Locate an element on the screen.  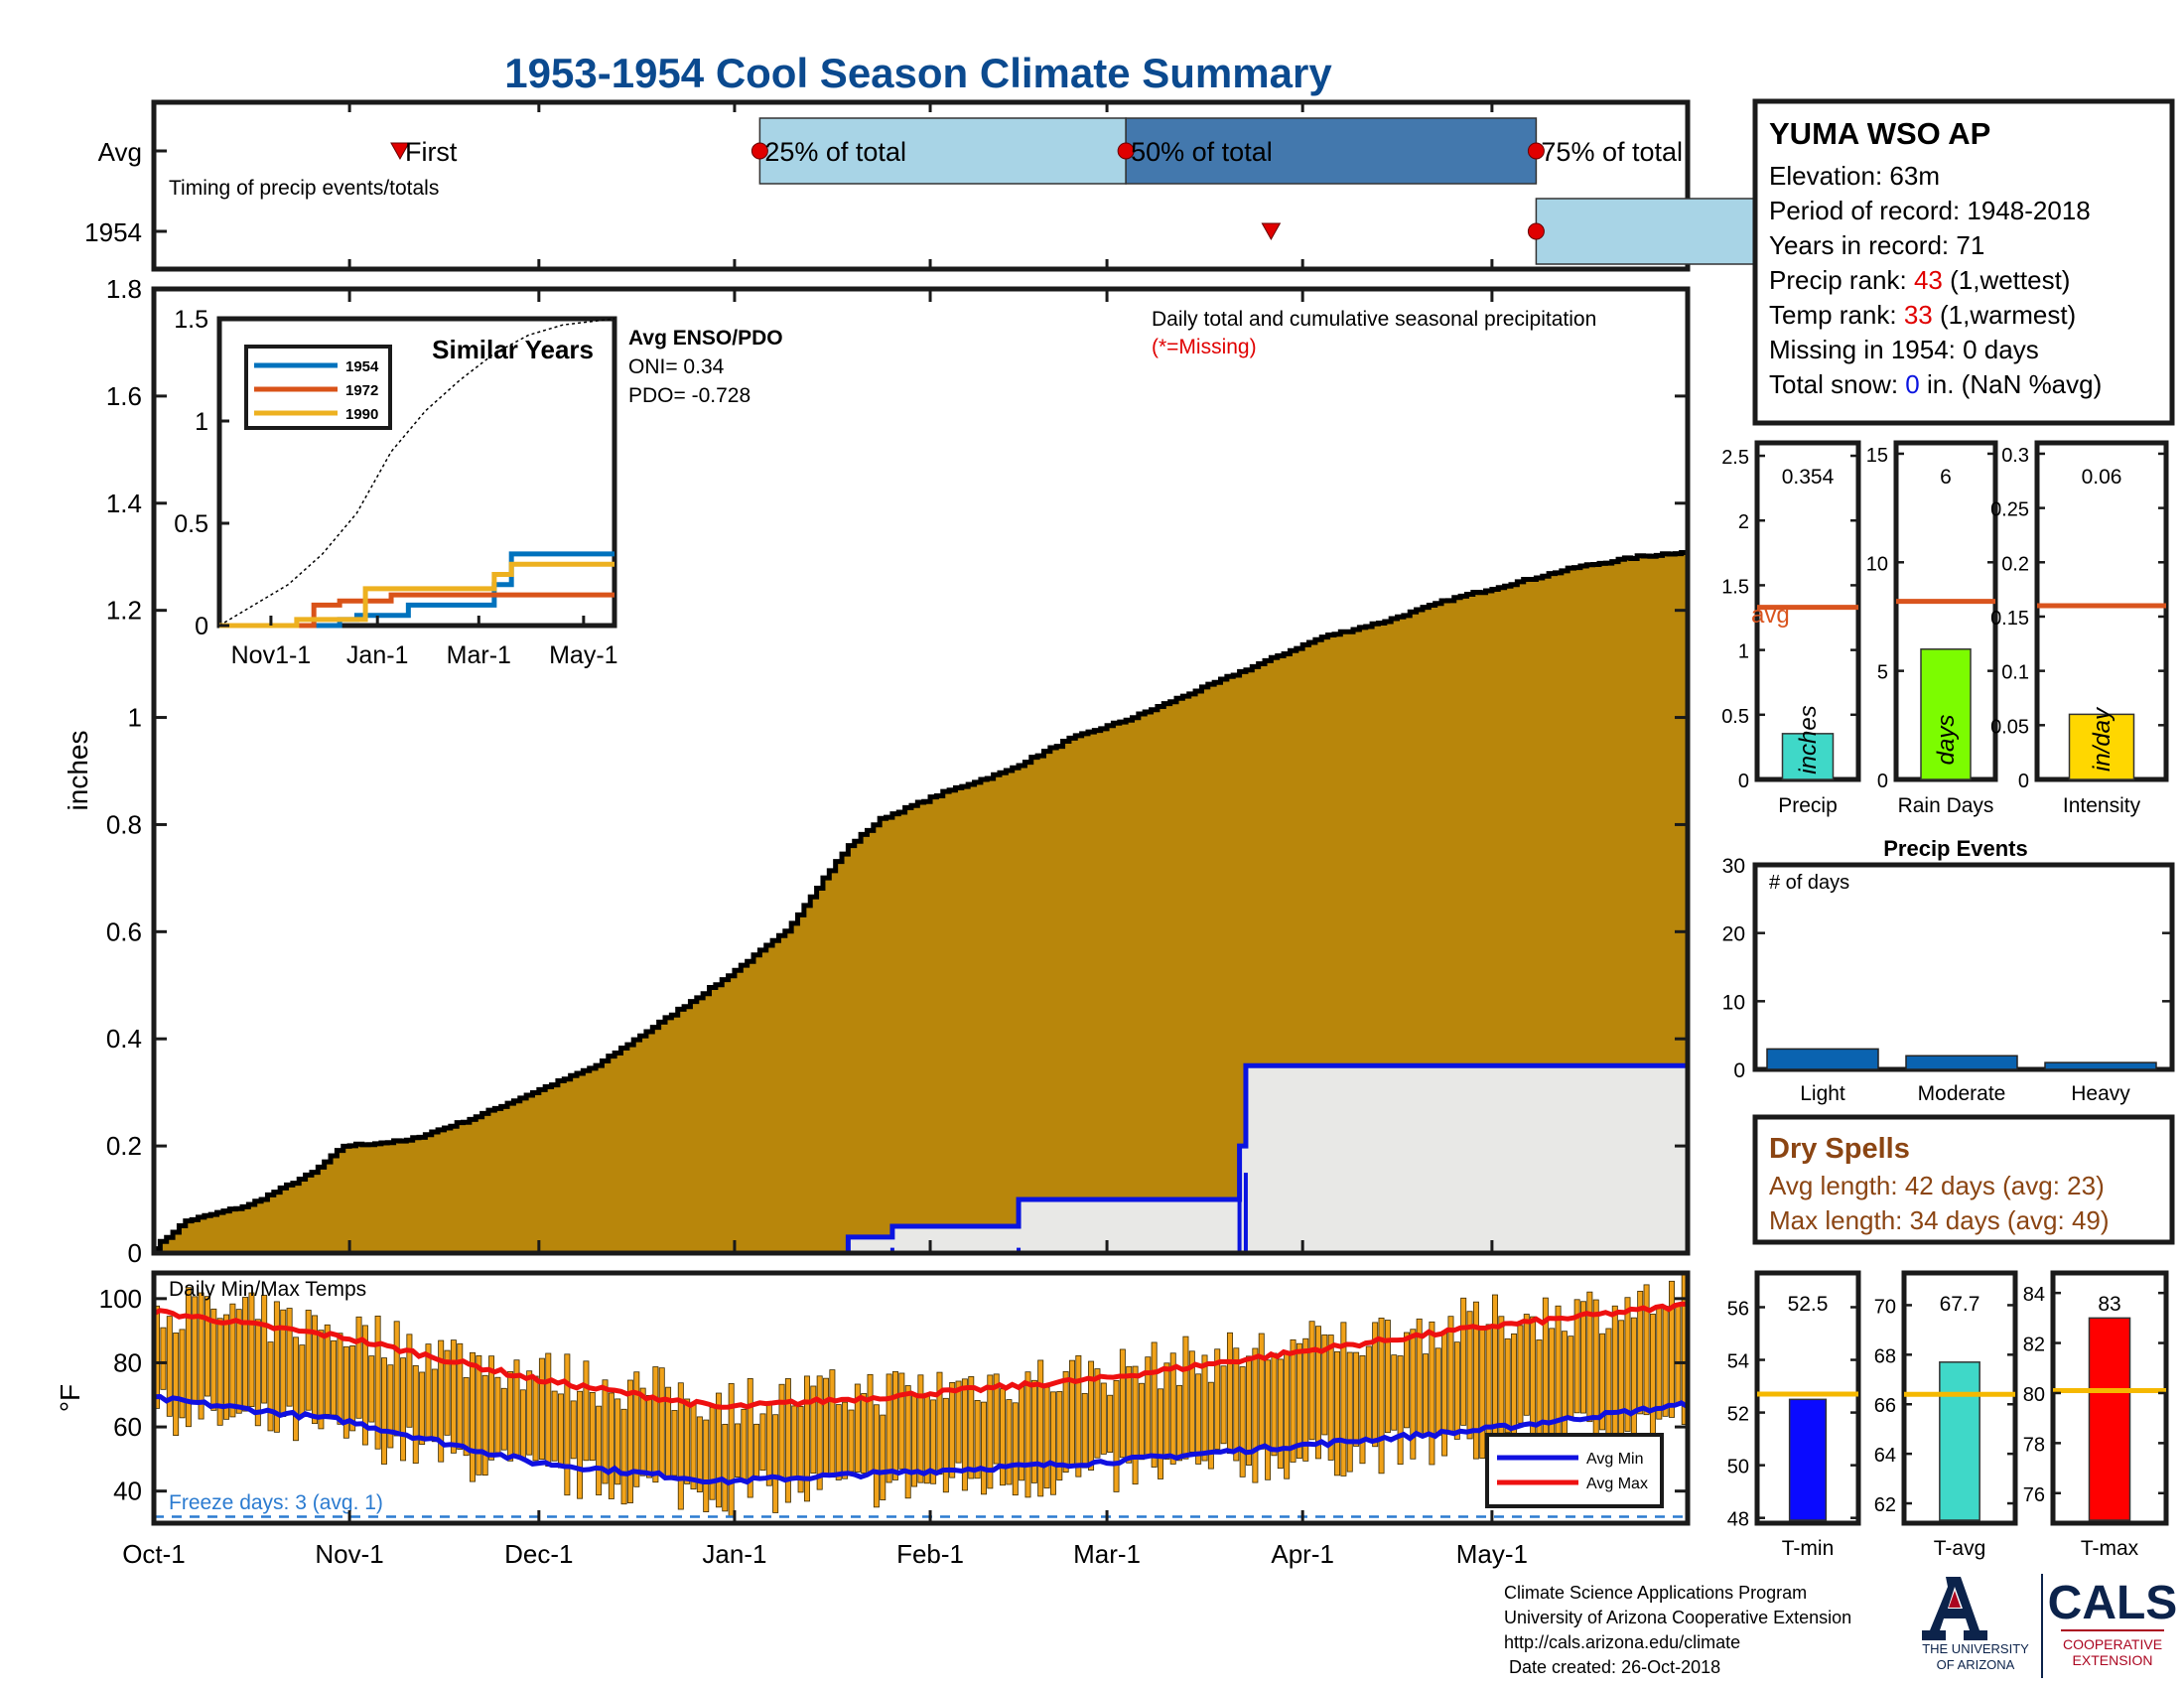
small-ytick-label: 15 is located at coordinates (1877, 456).